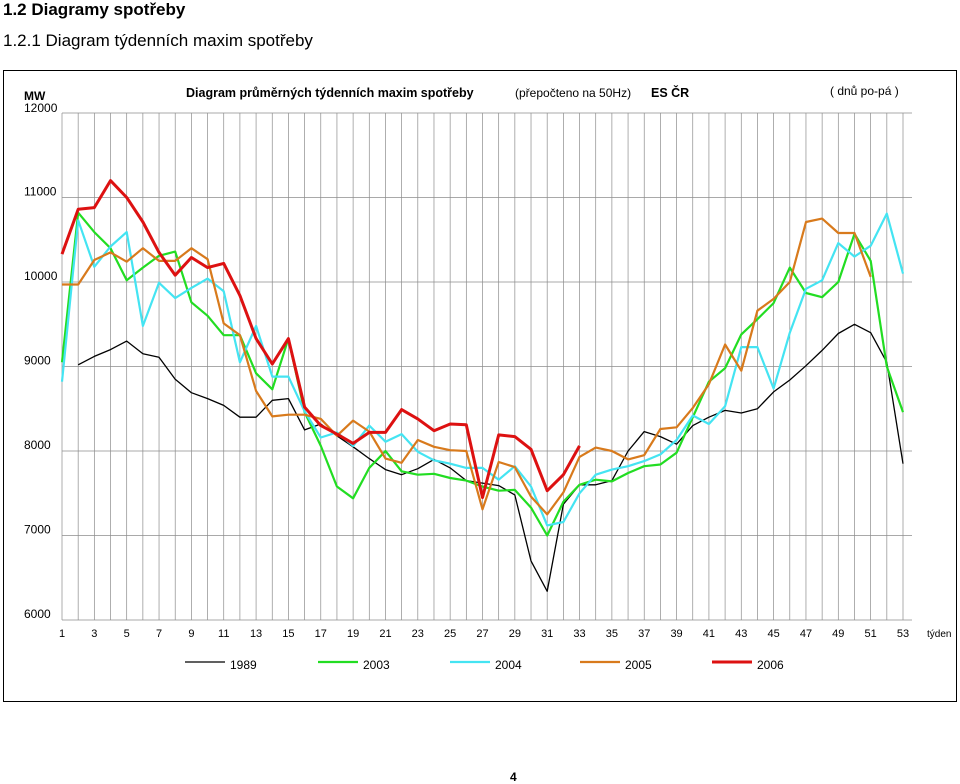  I want to click on x-tick-label: 13, so click(256, 634).